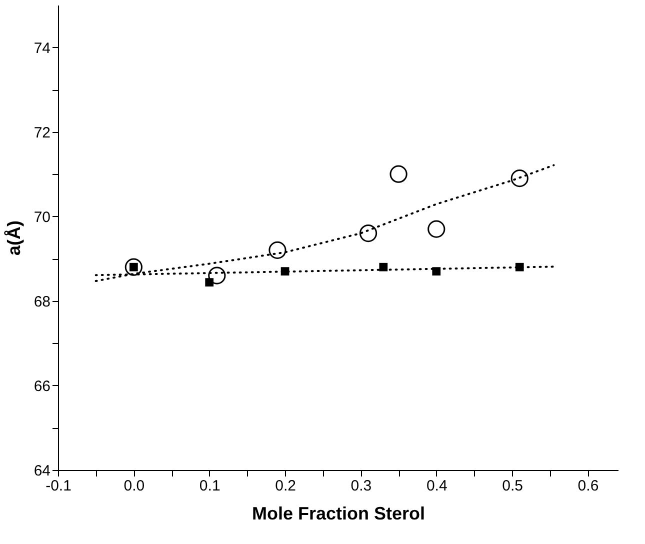 The image size is (645, 544). I want to click on y-tick-label: 74, so click(42, 48).